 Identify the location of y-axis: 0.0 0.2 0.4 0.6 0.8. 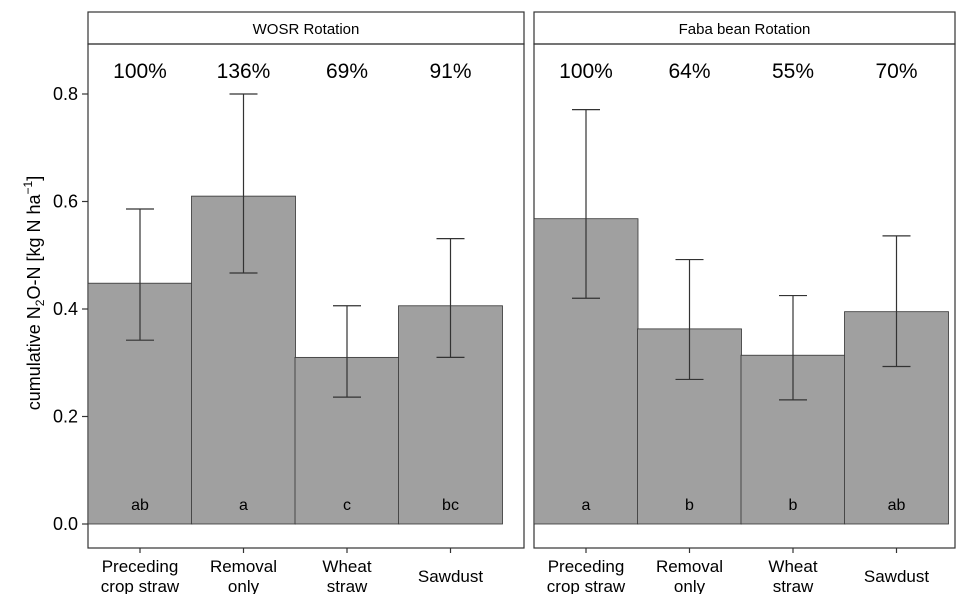
(70, 309).